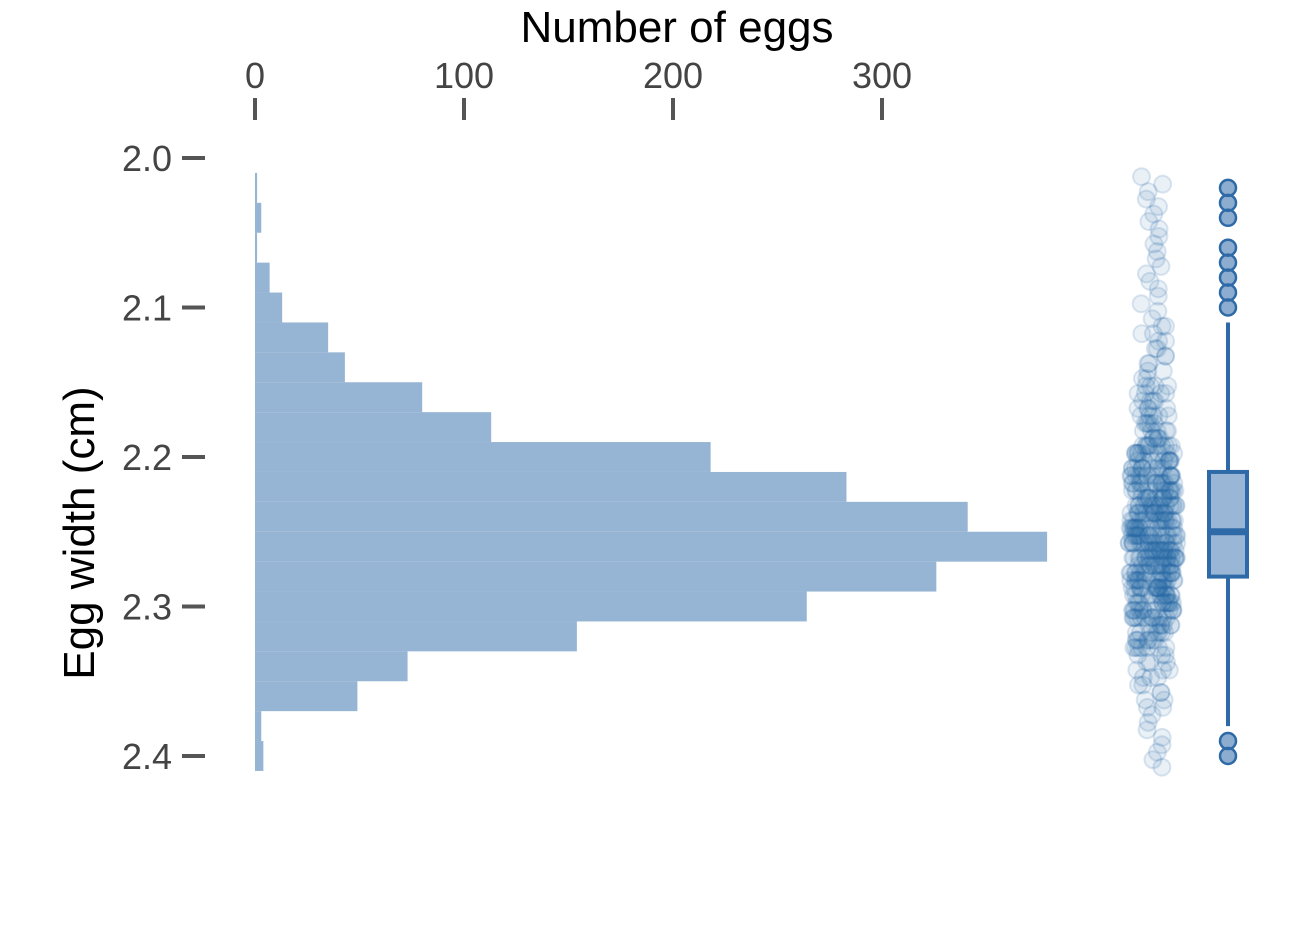  What do you see at coordinates (676, 27) in the screenshot?
I see `x-axis-title: Number of eggs` at bounding box center [676, 27].